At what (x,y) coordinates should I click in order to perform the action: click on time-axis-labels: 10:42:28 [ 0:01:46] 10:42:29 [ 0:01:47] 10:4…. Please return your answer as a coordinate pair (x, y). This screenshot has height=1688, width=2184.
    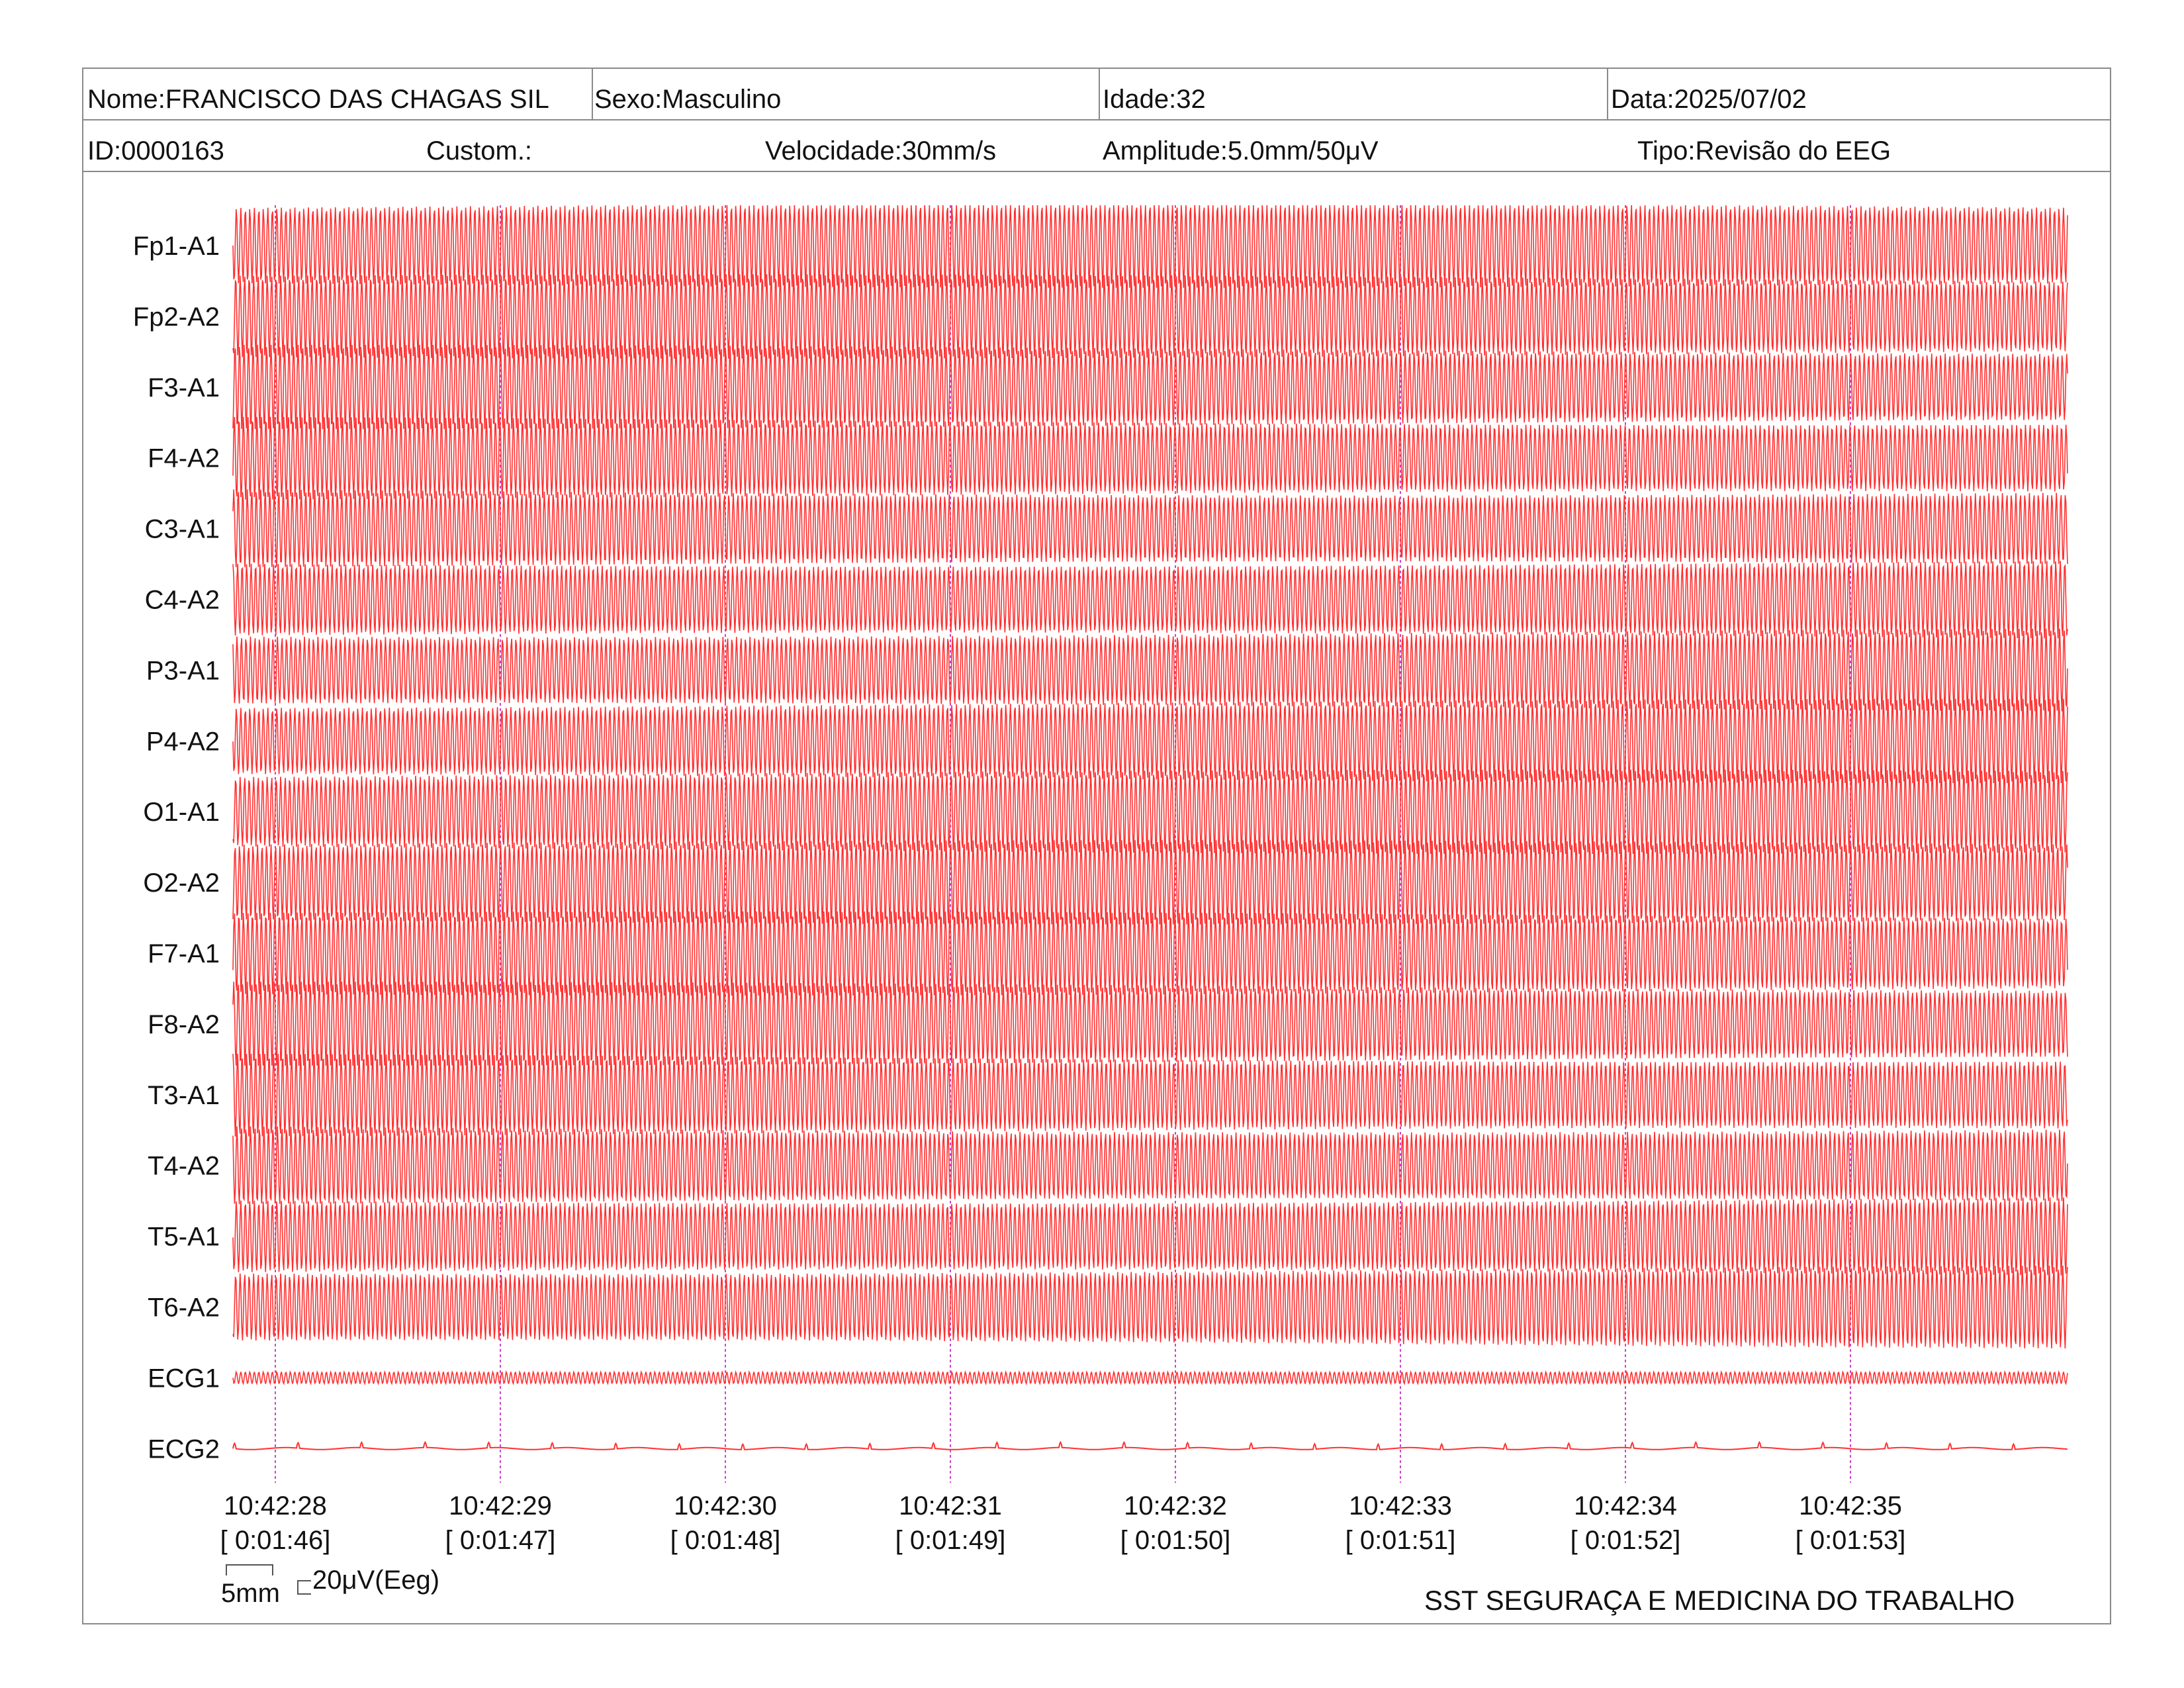
    Looking at the image, I should click on (1063, 1523).